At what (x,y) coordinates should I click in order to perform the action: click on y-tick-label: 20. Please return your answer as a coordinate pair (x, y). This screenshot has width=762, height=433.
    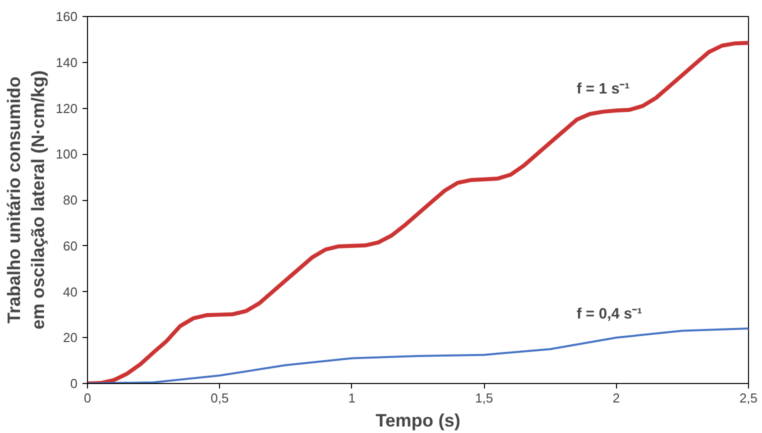
    Looking at the image, I should click on (70, 338).